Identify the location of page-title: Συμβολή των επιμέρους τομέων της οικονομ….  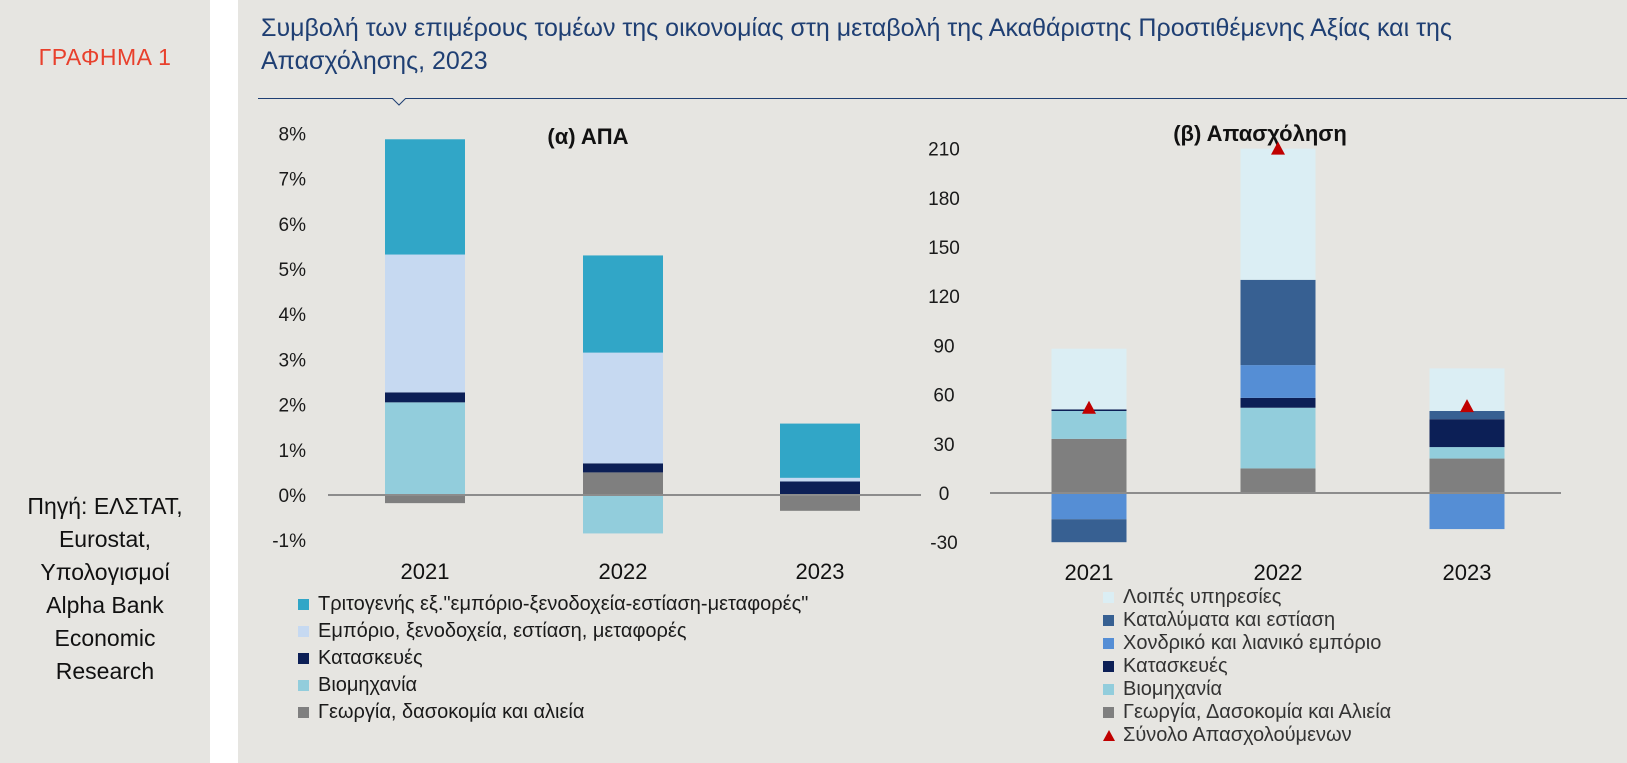
(856, 44).